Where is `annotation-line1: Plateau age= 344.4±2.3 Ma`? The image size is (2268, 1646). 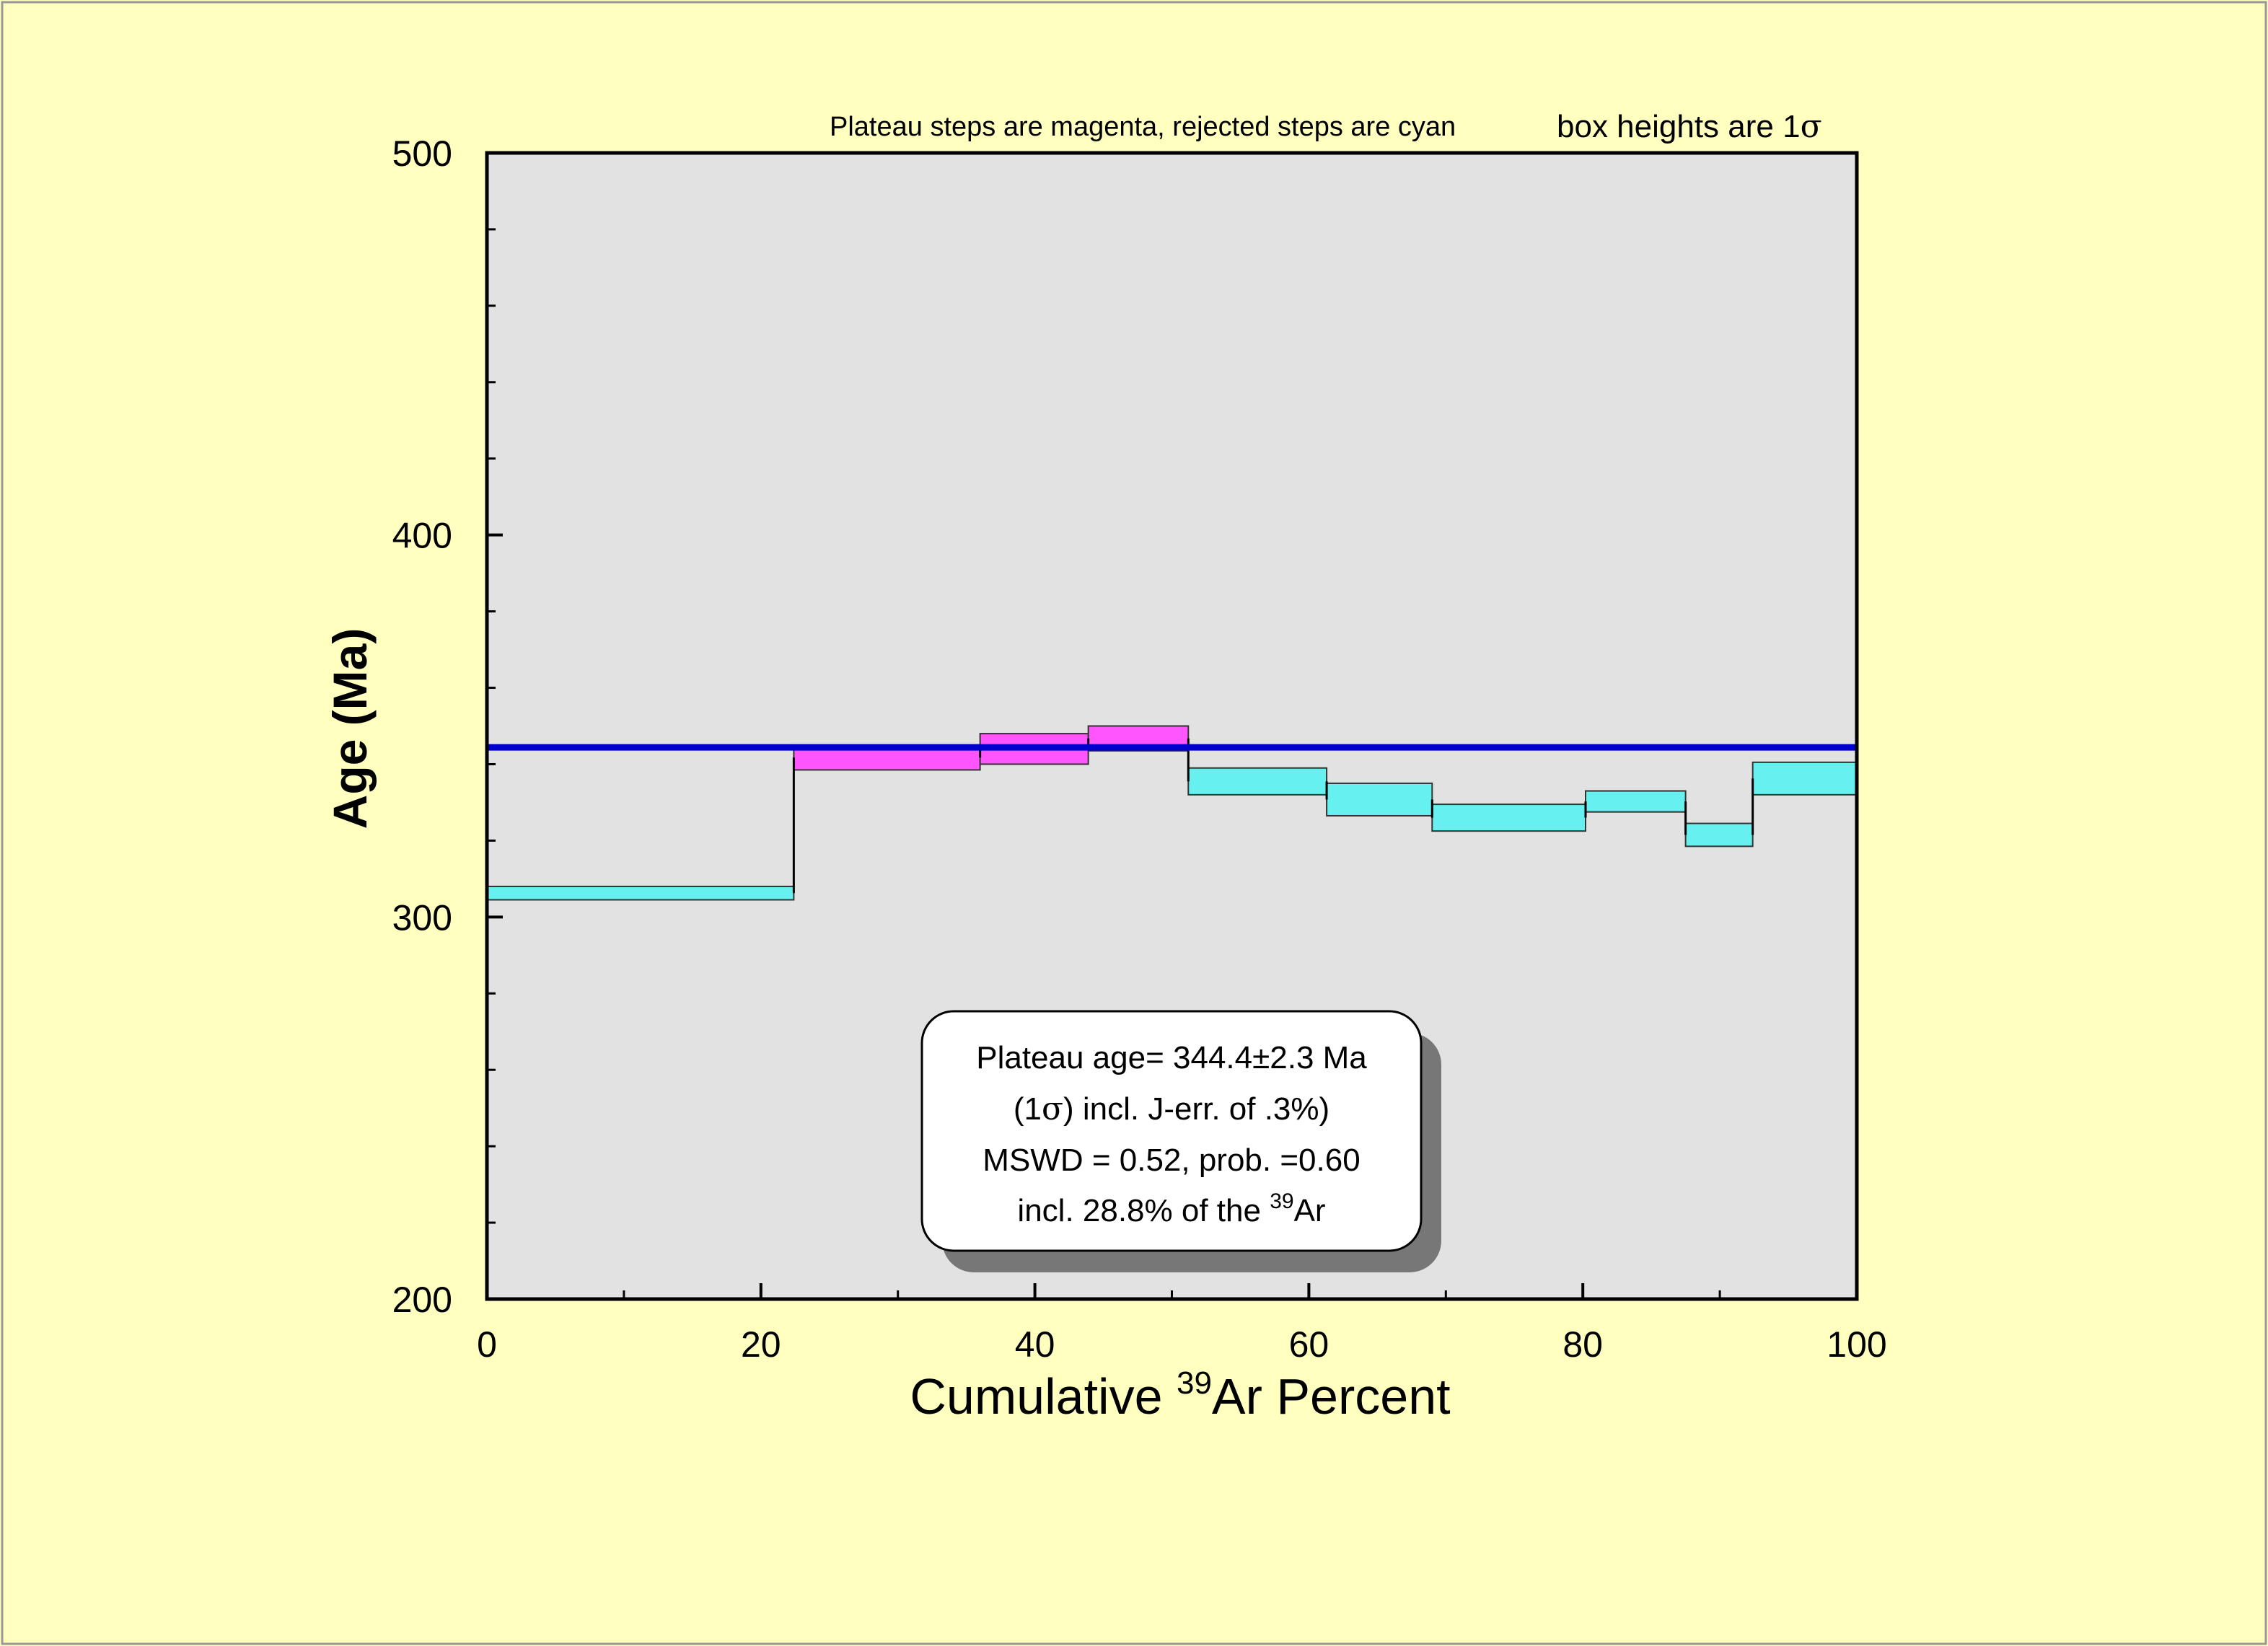 annotation-line1: Plateau age= 344.4±2.3 Ma is located at coordinates (1171, 1057).